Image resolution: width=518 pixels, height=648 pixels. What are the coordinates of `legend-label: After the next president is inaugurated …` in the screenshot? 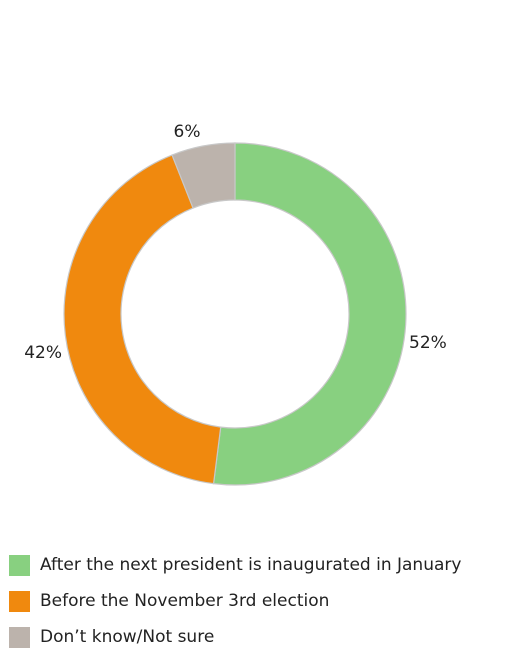 It's located at (251, 565).